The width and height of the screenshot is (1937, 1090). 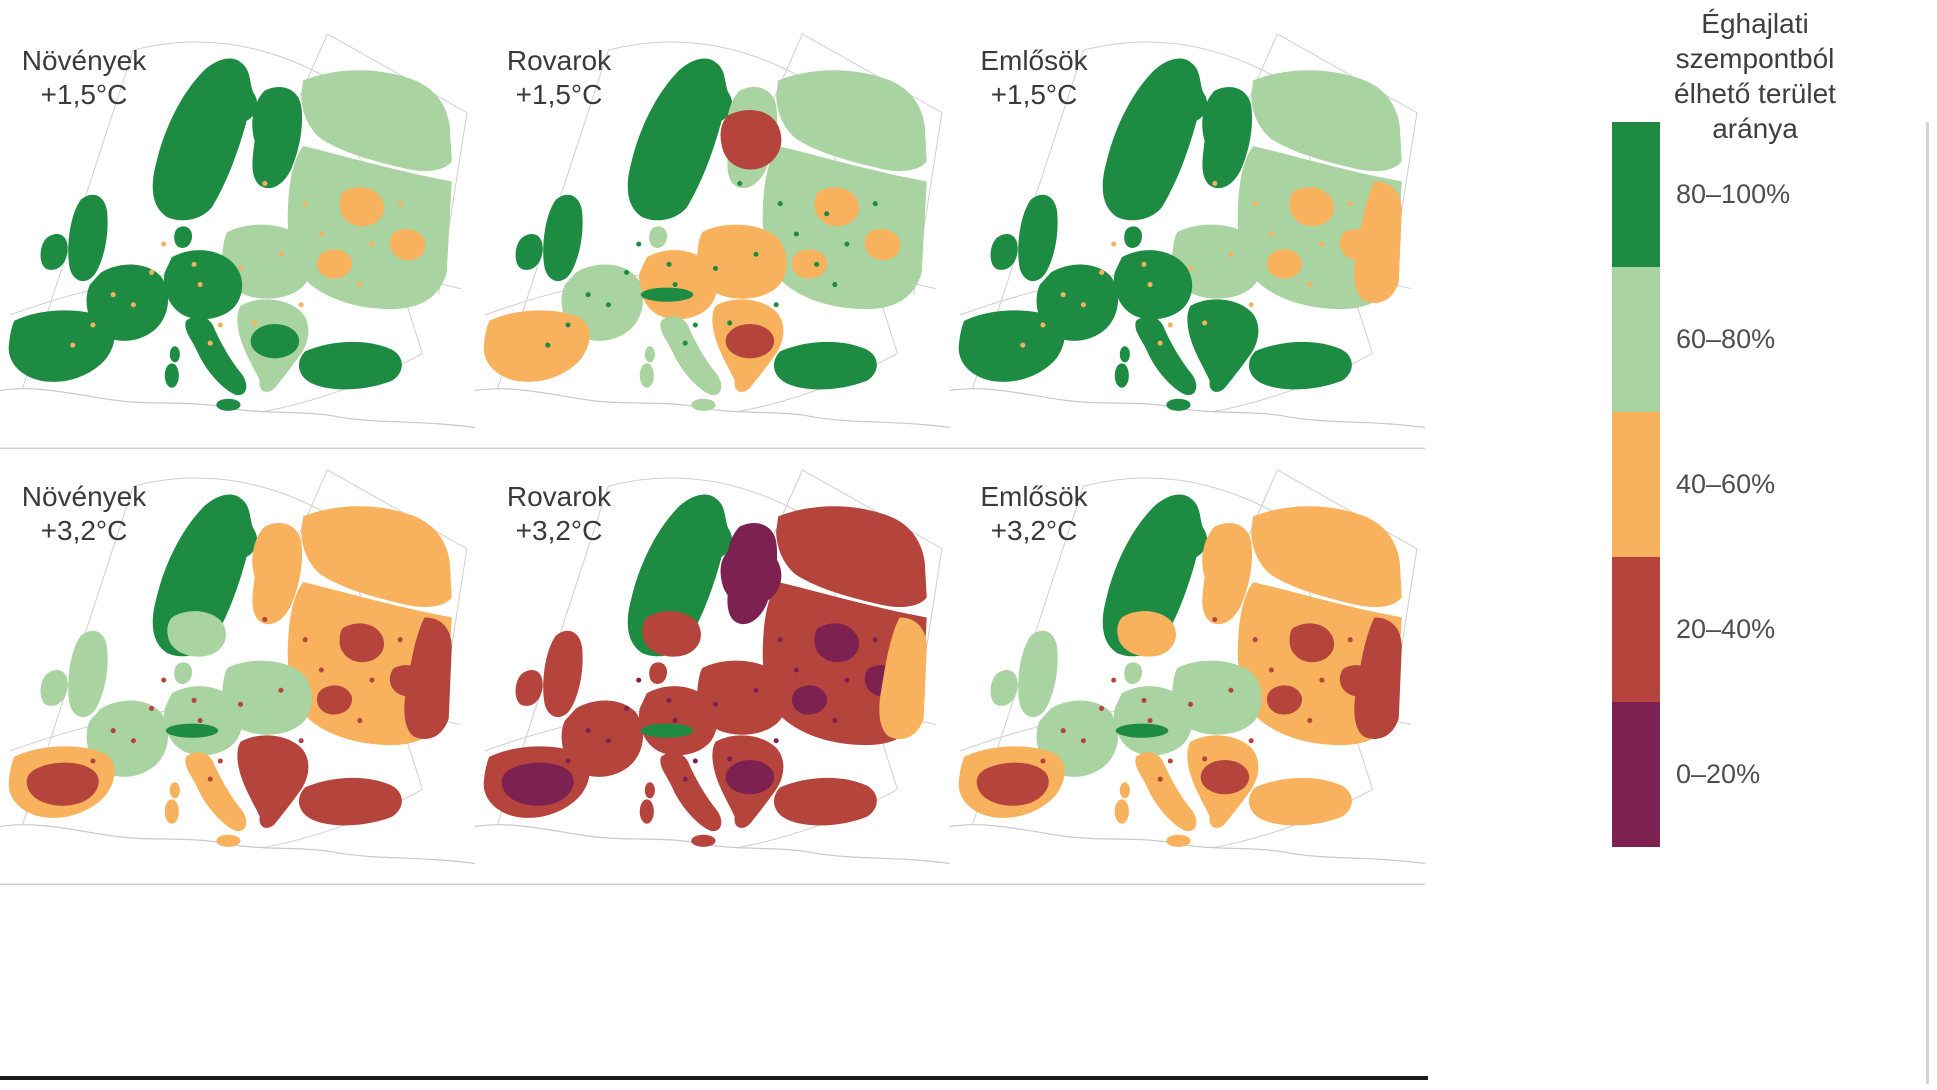 I want to click on legend-label-40-60: 40–60%, so click(x=1726, y=484).